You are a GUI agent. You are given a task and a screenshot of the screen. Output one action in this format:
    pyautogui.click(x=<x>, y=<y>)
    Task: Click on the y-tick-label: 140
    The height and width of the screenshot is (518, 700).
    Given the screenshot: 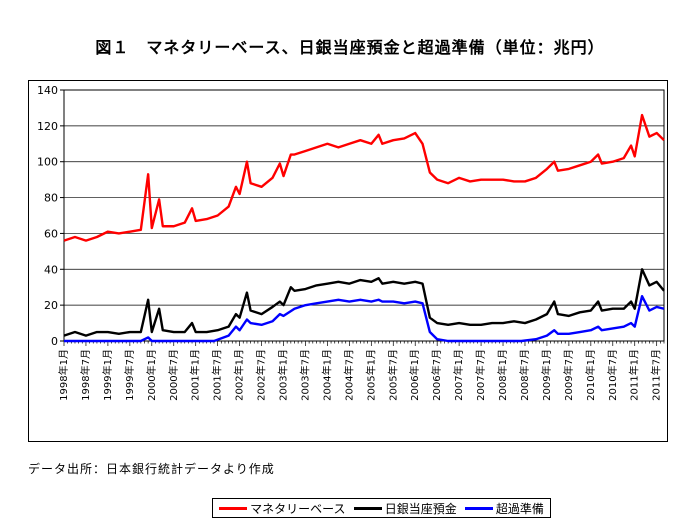 What is the action you would take?
    pyautogui.click(x=47, y=90)
    